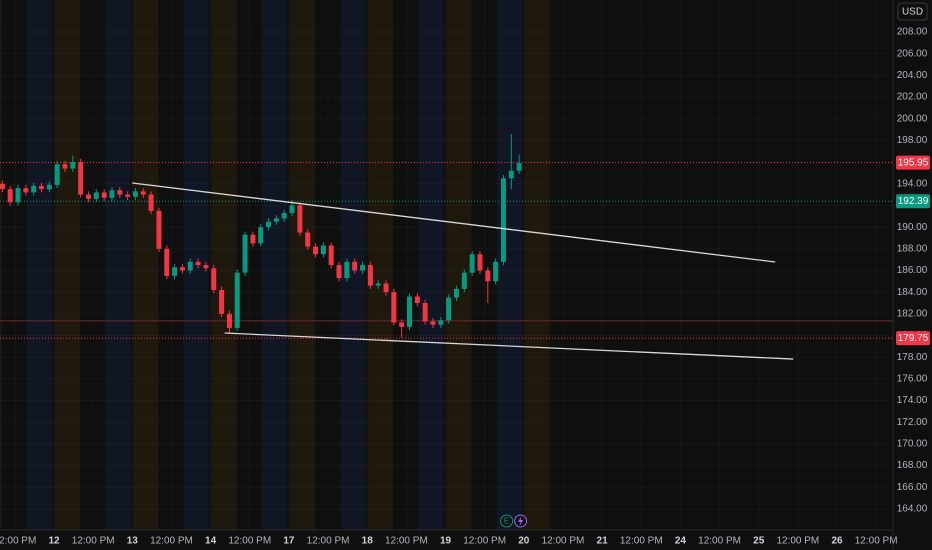 This screenshot has width=932, height=550. I want to click on event-marker, so click(507, 521).